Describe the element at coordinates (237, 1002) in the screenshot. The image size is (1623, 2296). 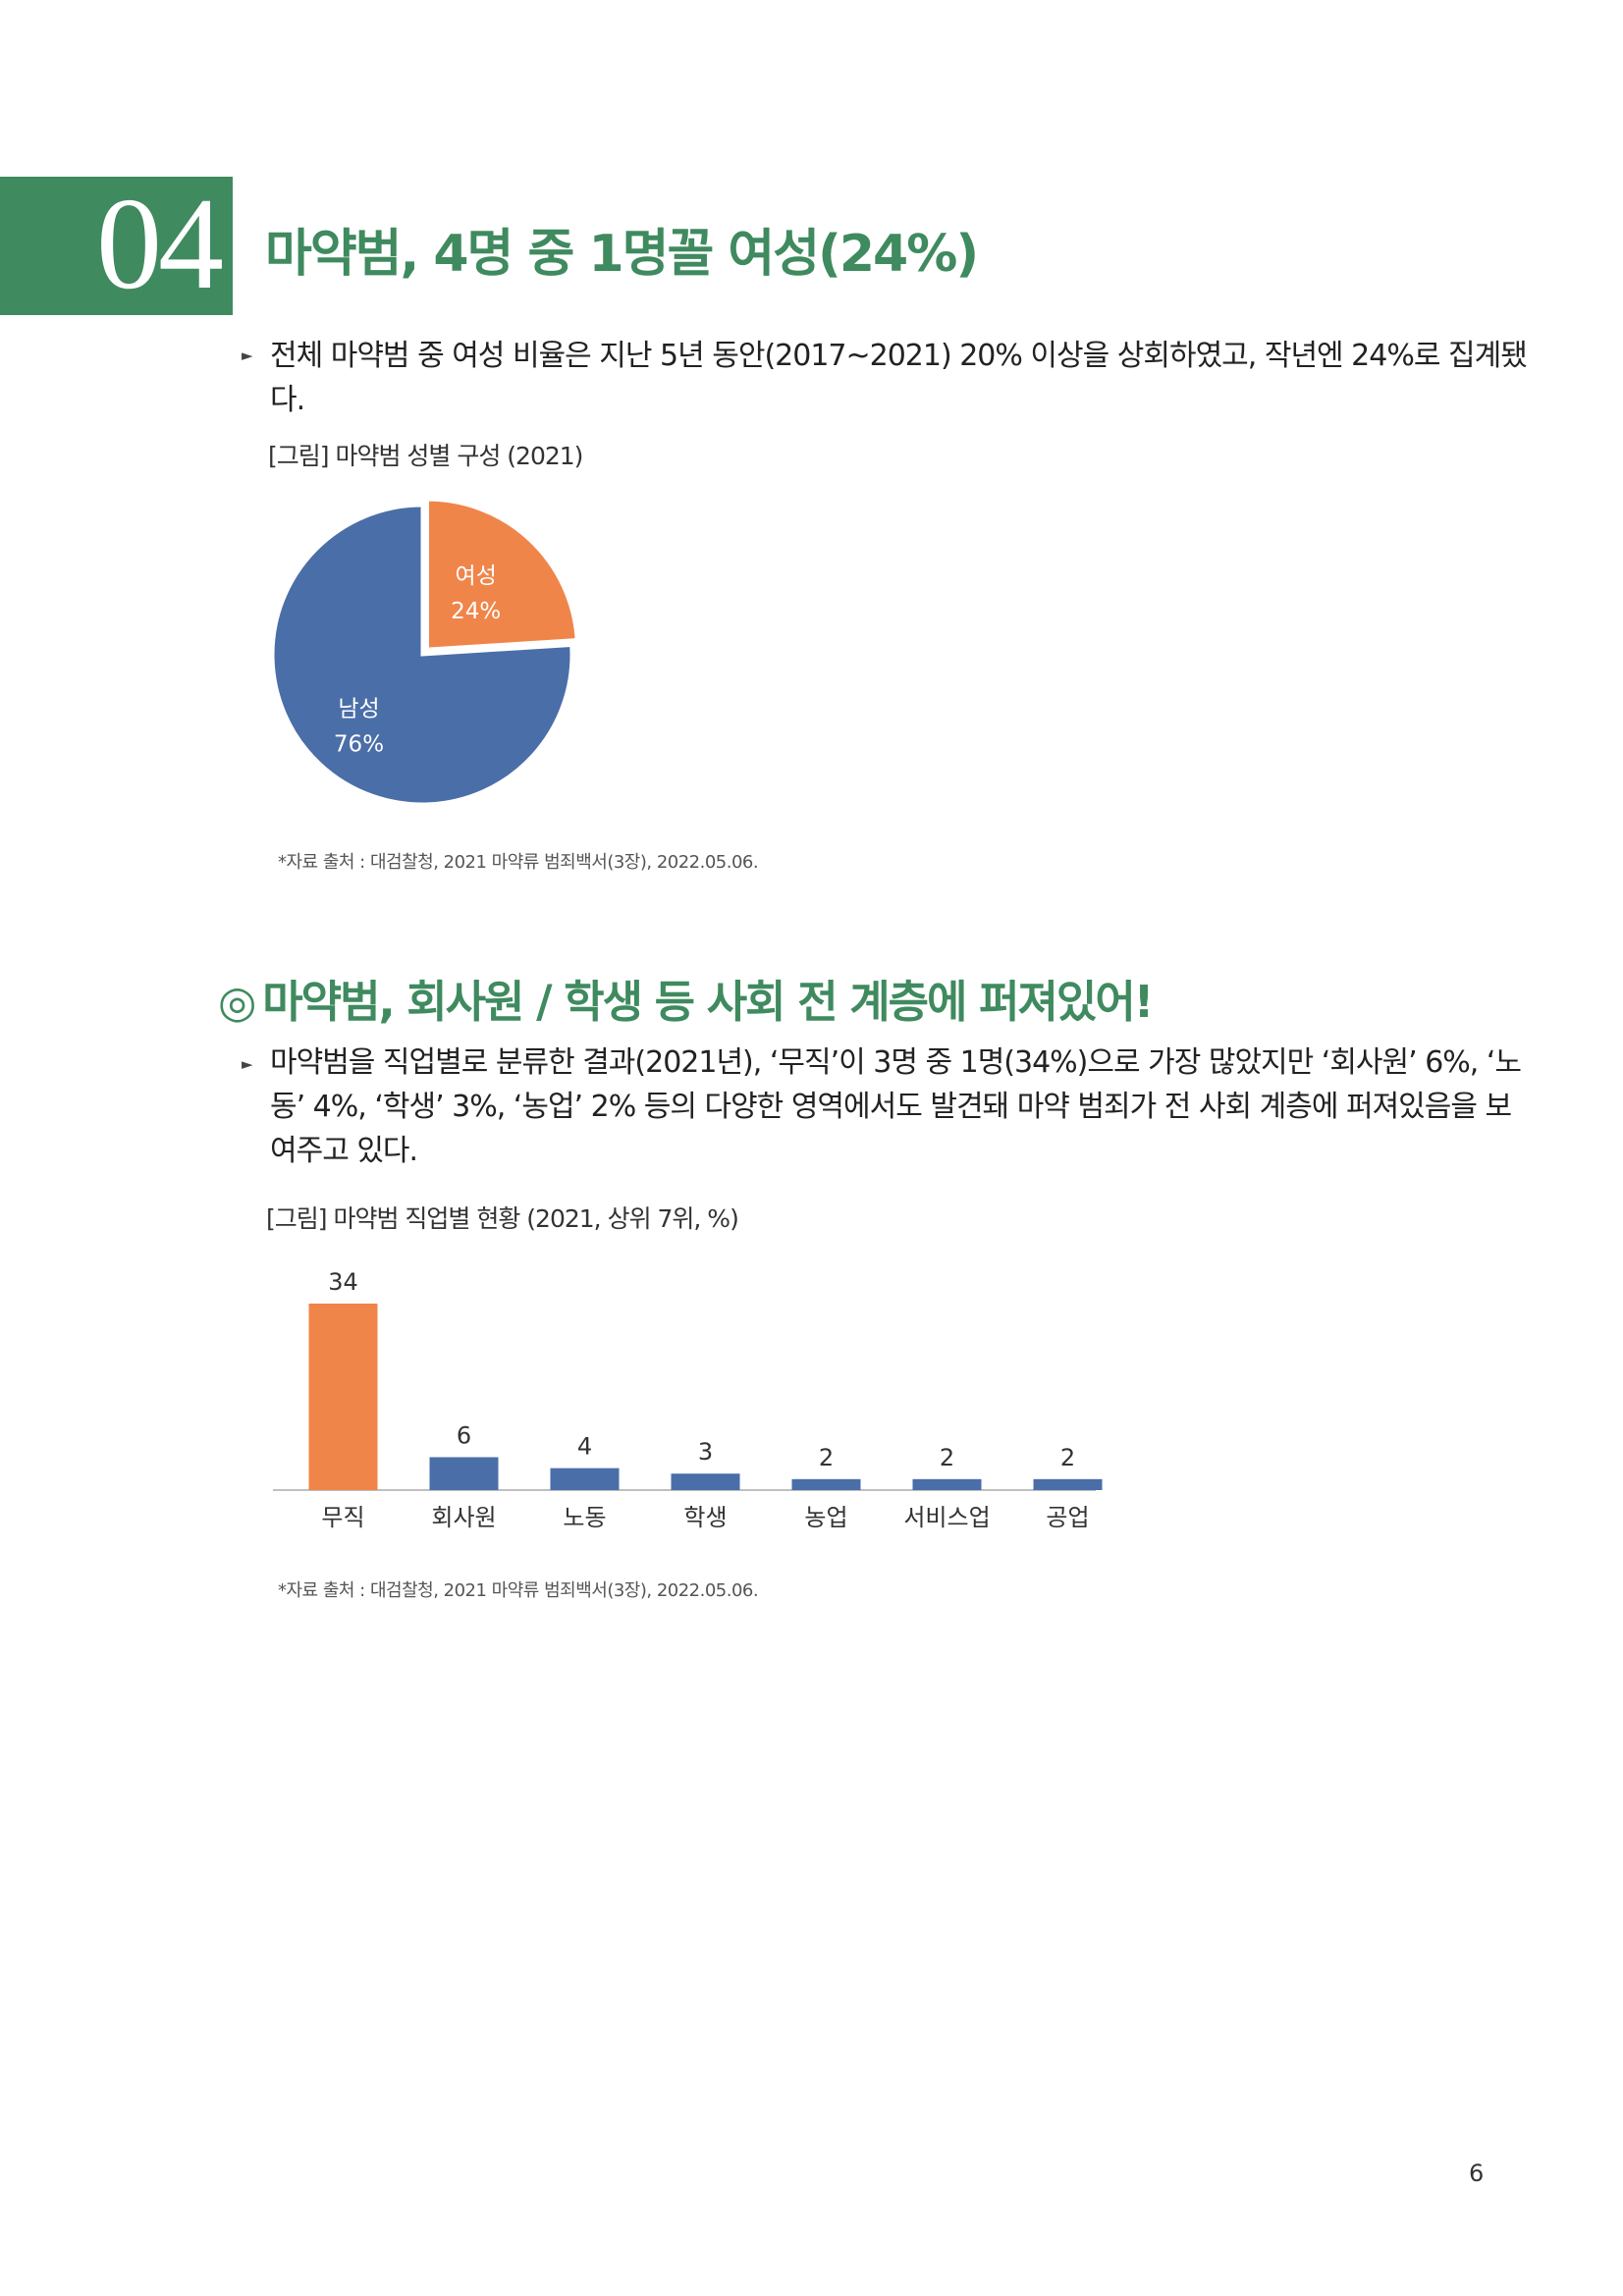
I see `double-circle-icon: ◎` at that location.